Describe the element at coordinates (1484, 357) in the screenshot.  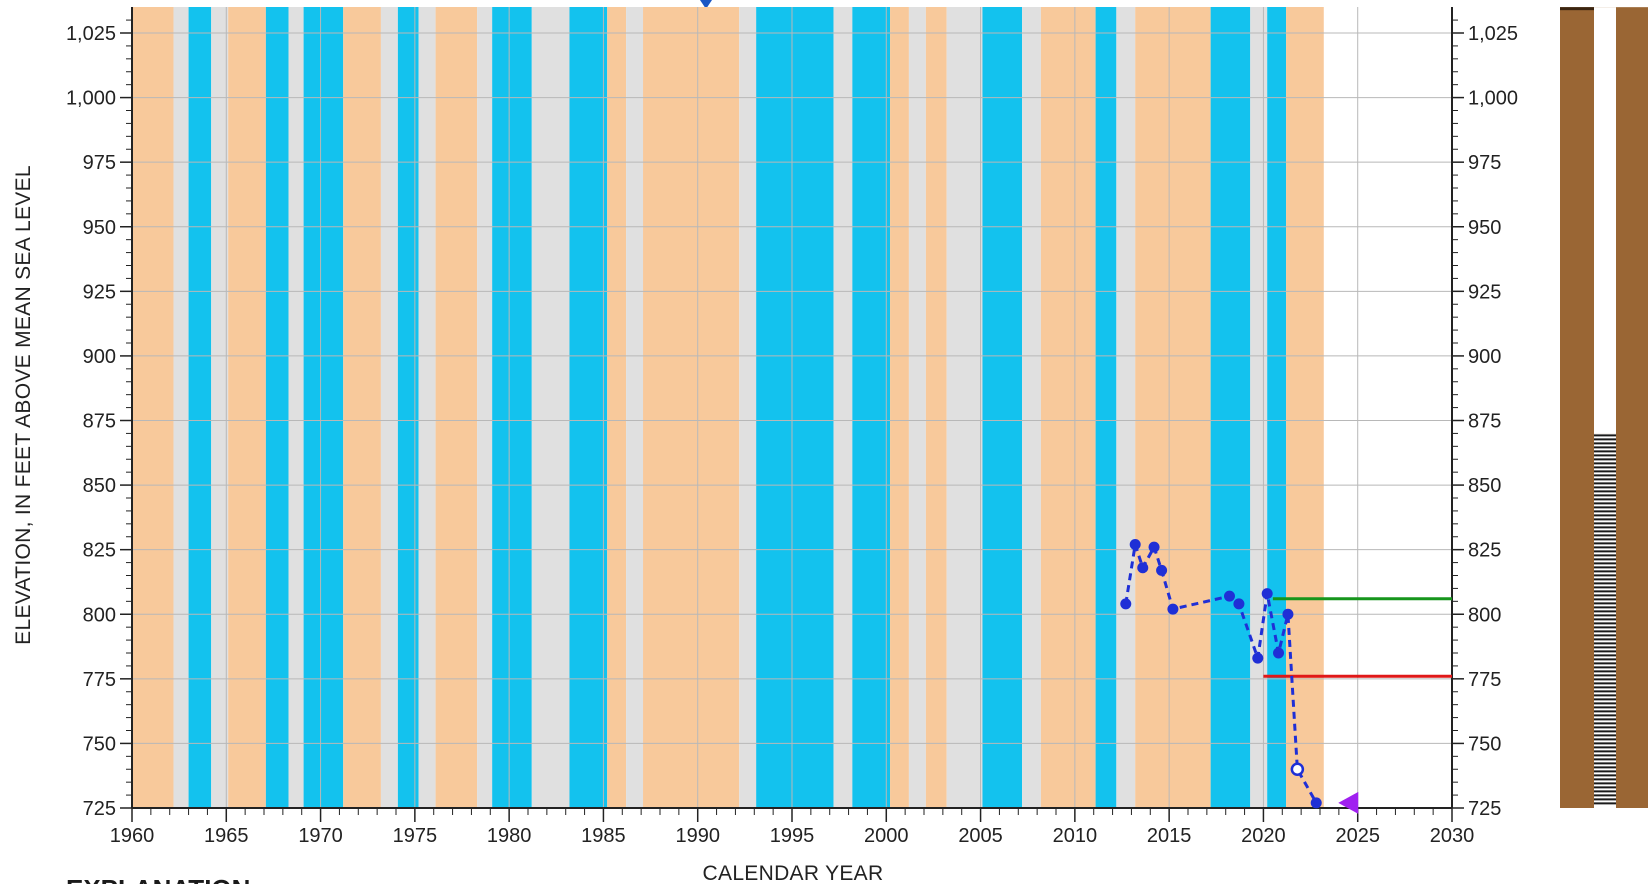
I see `y-tick-label-right: 900` at that location.